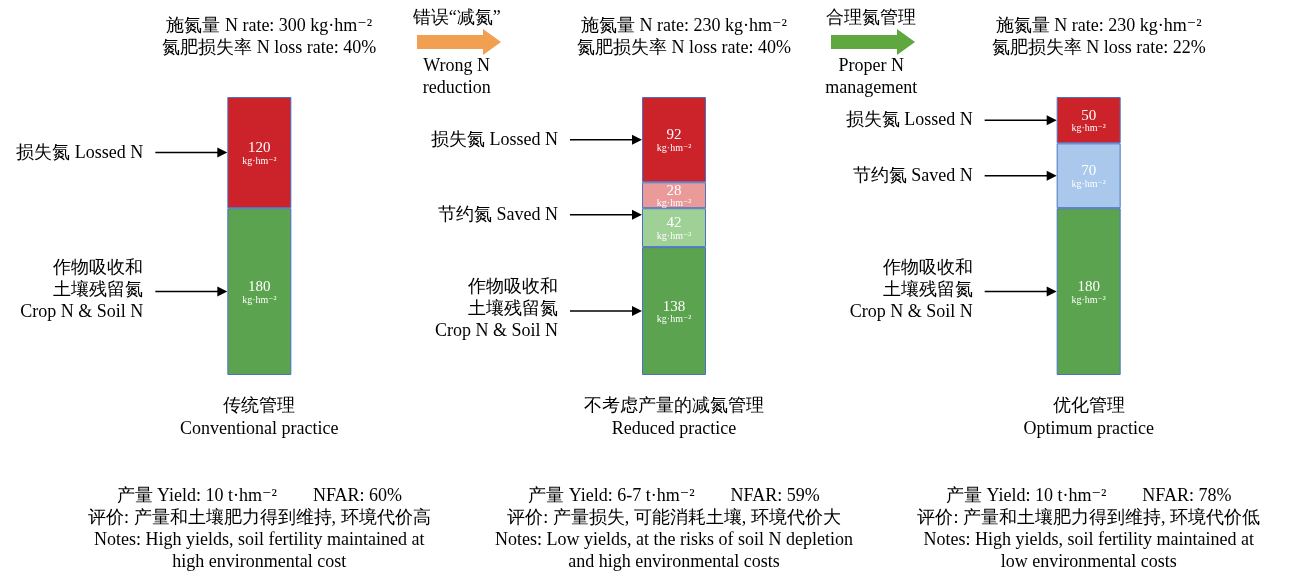 The image size is (1296, 585). Describe the element at coordinates (1088, 528) in the screenshot. I see `text: 产量 Yield: 10 t·hm⁻² NFAR: 78% 评价: 产量和土壤肥力得到维持, 环境代价低 Notes: High yields, soil fertility maintained at low environmental costs` at that location.